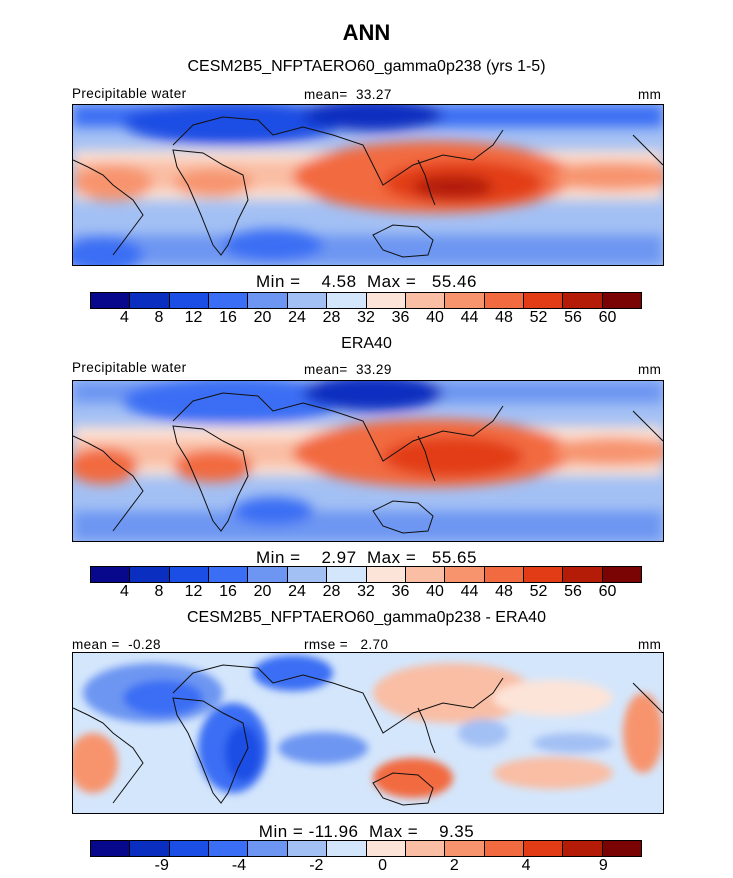 This screenshot has width=733, height=878. What do you see at coordinates (454, 865) in the screenshot?
I see `colorbar-tick-label: 2` at bounding box center [454, 865].